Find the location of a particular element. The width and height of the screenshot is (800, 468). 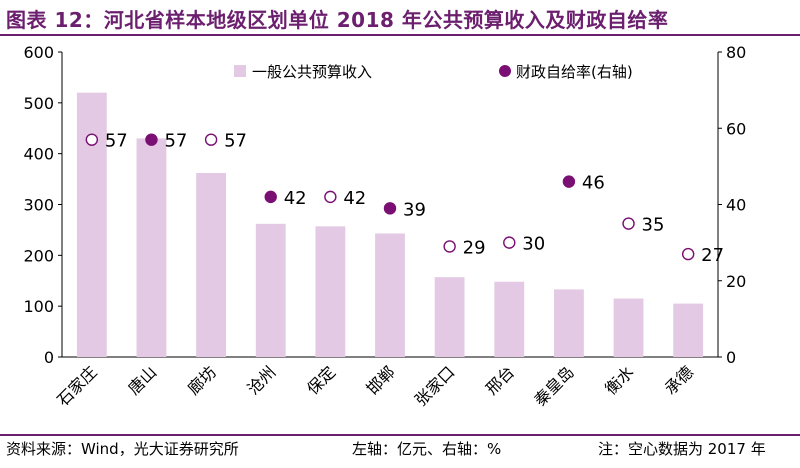

category-label: 唐山 is located at coordinates (142, 380).